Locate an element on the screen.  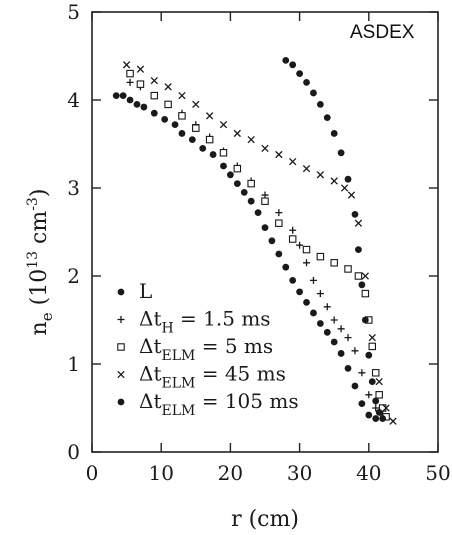
y-axis-title-open: (10 is located at coordinates (39, 291).